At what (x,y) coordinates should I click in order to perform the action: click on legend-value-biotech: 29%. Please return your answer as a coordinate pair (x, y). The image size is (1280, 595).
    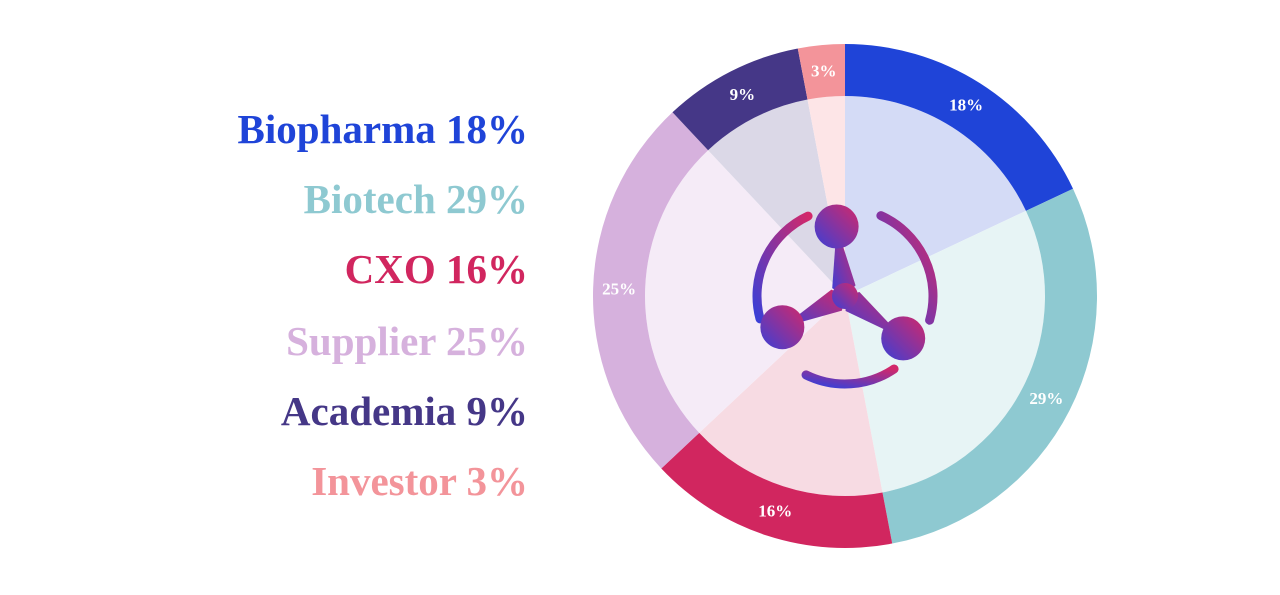
    Looking at the image, I should click on (487, 199).